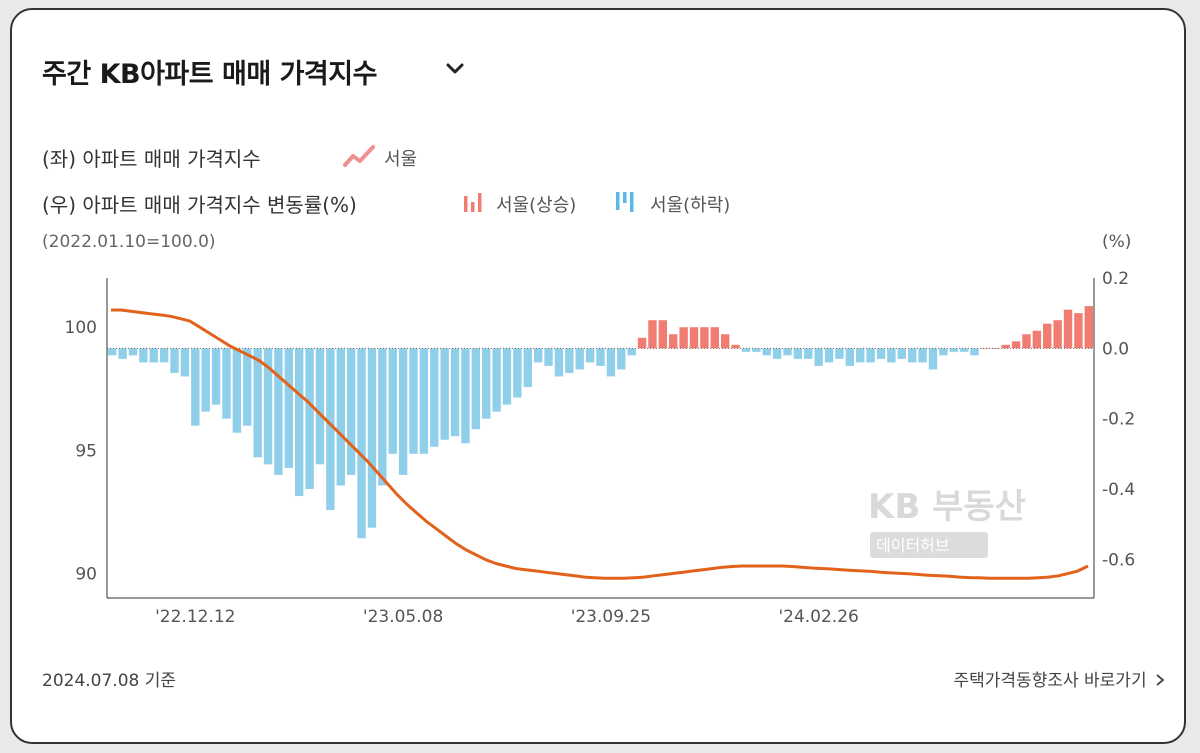 This screenshot has height=753, width=1200. Describe the element at coordinates (1118, 490) in the screenshot. I see `right-tick-3: -0.4` at that location.